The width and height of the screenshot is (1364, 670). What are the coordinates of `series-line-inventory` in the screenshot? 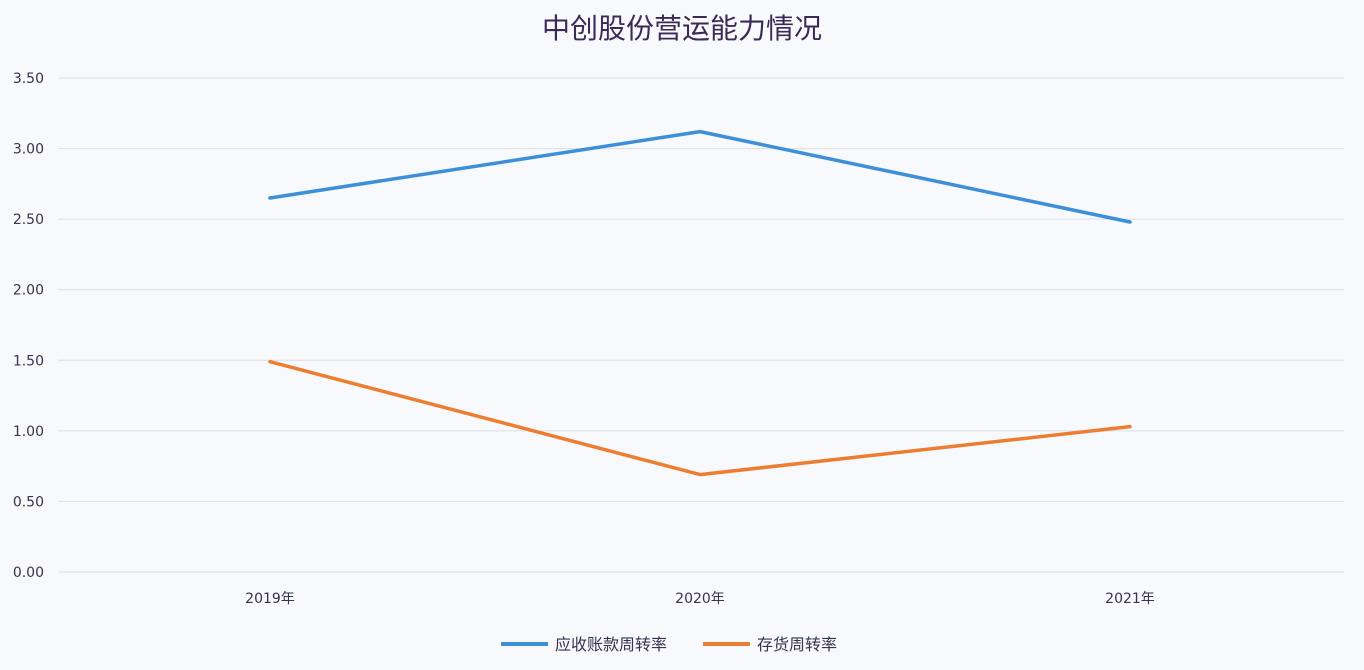 It's located at (700, 418).